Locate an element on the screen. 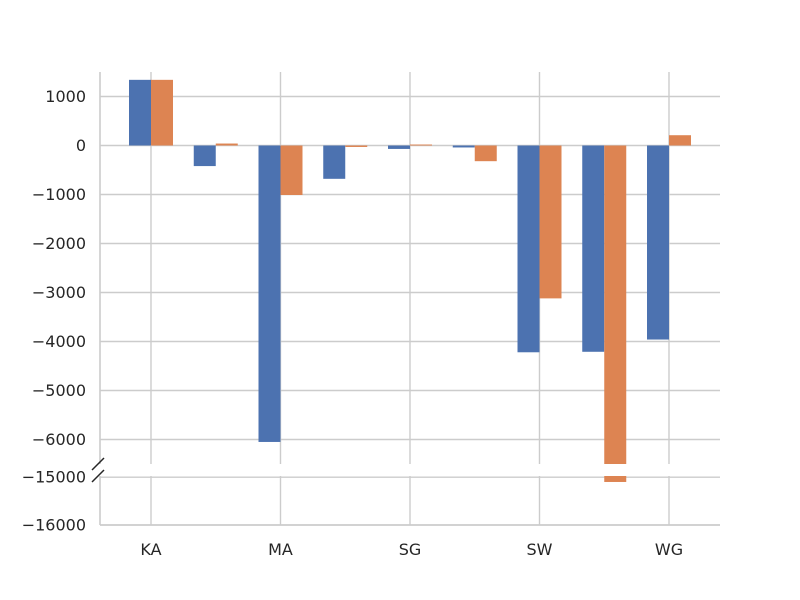 This screenshot has width=800, height=600. x-tick-label: SW is located at coordinates (540, 549).